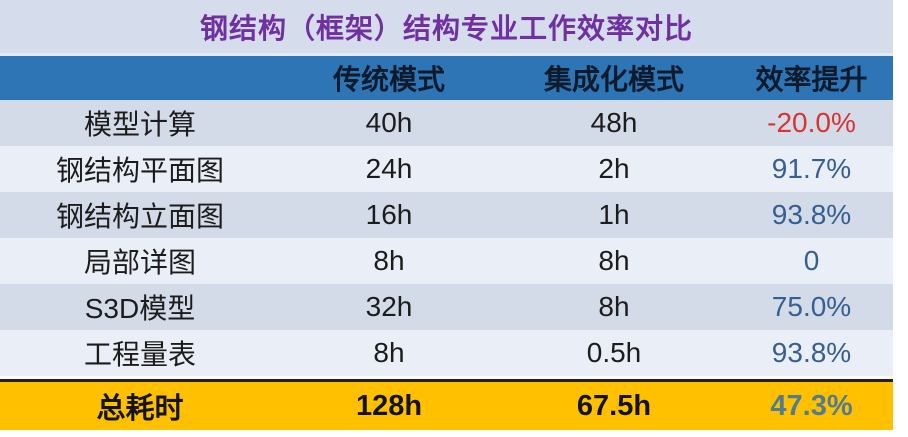  I want to click on page-title: 钢结构（框架）结构专业工作效率对比, so click(446, 28).